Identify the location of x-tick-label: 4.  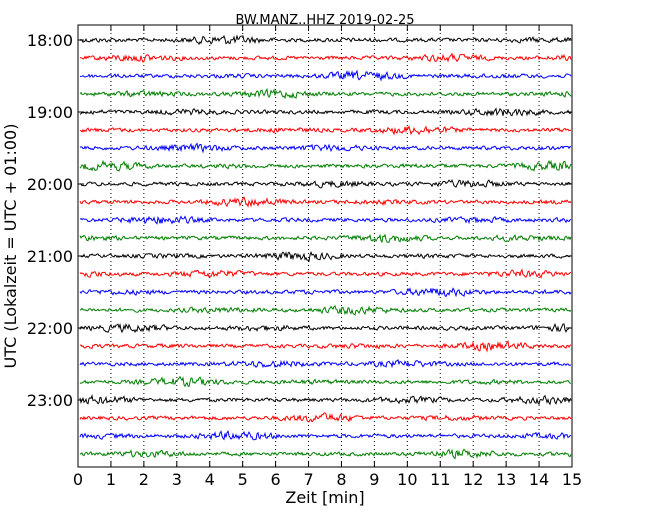
(210, 479).